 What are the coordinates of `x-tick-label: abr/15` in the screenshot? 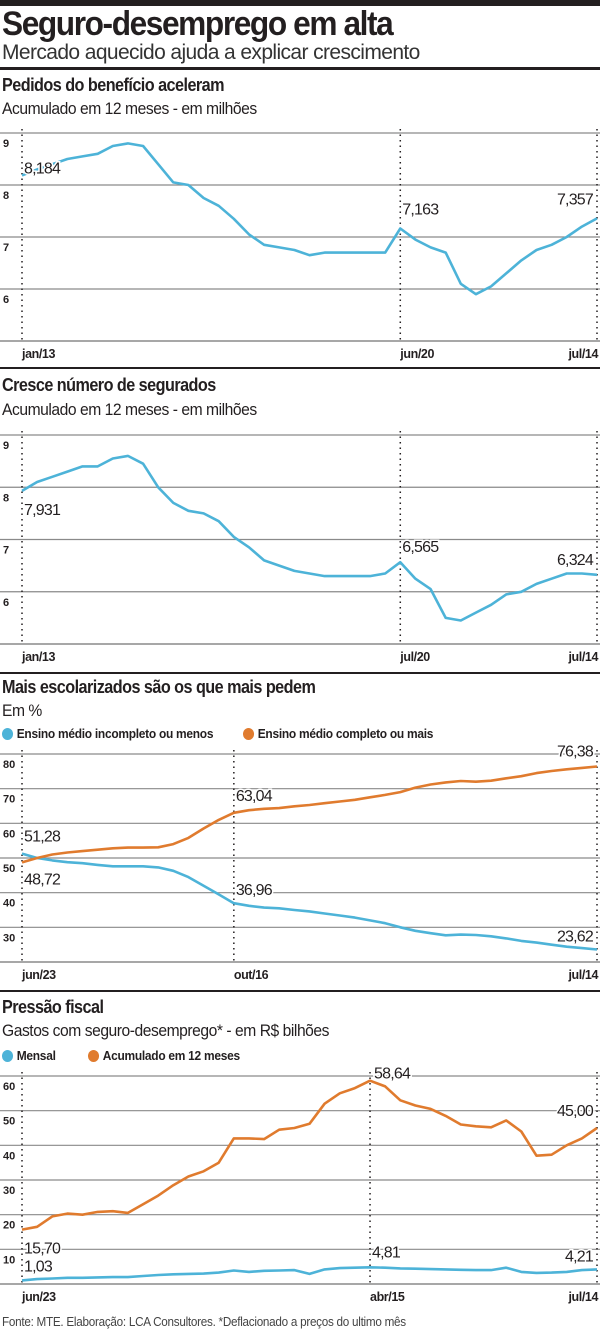 It's located at (387, 1297).